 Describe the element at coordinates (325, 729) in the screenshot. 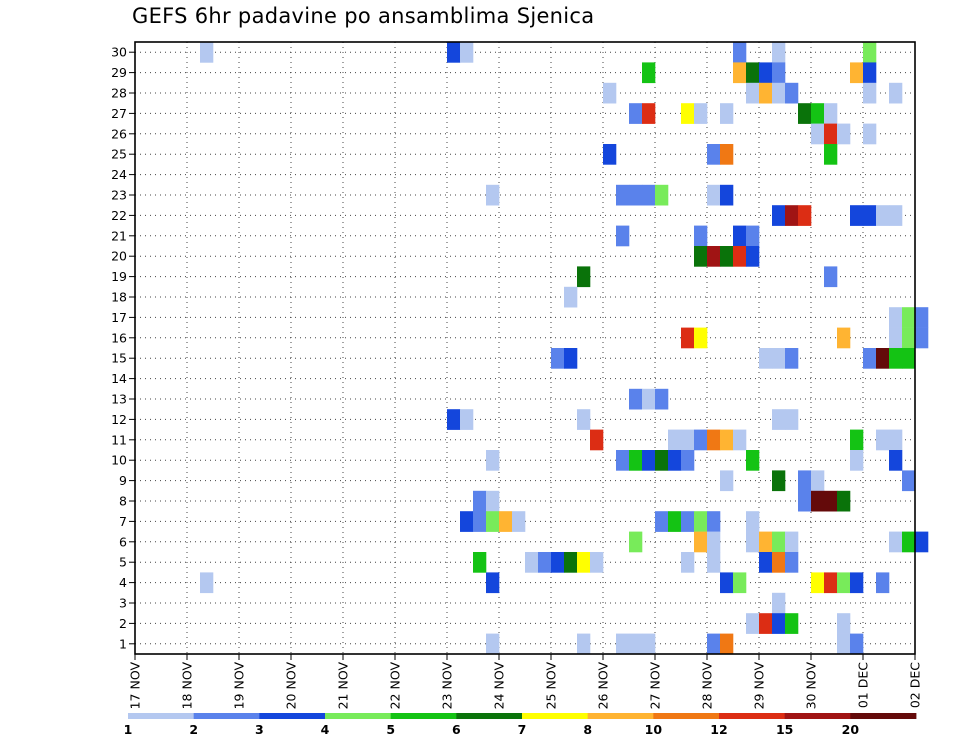

I see `colorbar-label: 4` at that location.